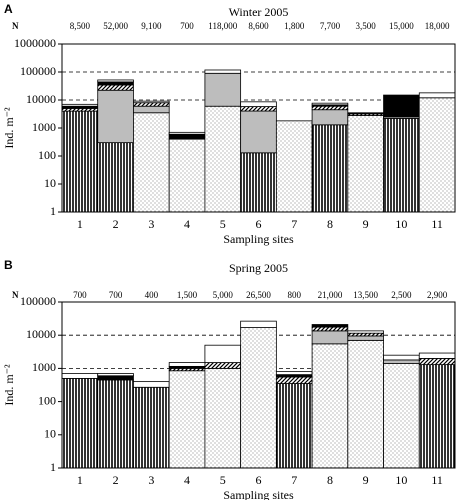 This screenshot has width=460, height=500. What do you see at coordinates (294, 26) in the screenshot?
I see `n-value: 1,800` at bounding box center [294, 26].